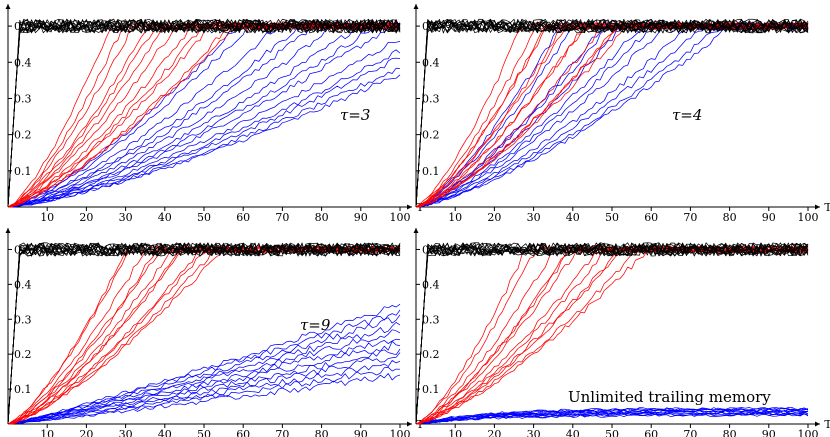 This screenshot has width=830, height=437. I want to click on x-axis-label: T, so click(827, 424).